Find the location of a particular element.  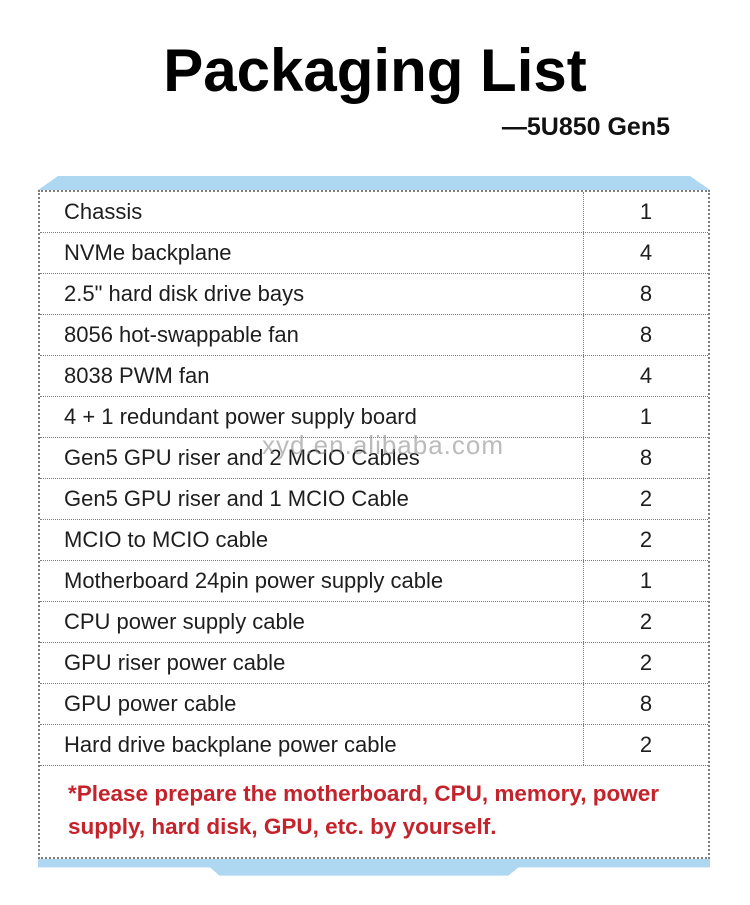

item-name-cell: Gen5 GPU riser and 1 MCIO Cable is located at coordinates (236, 498).